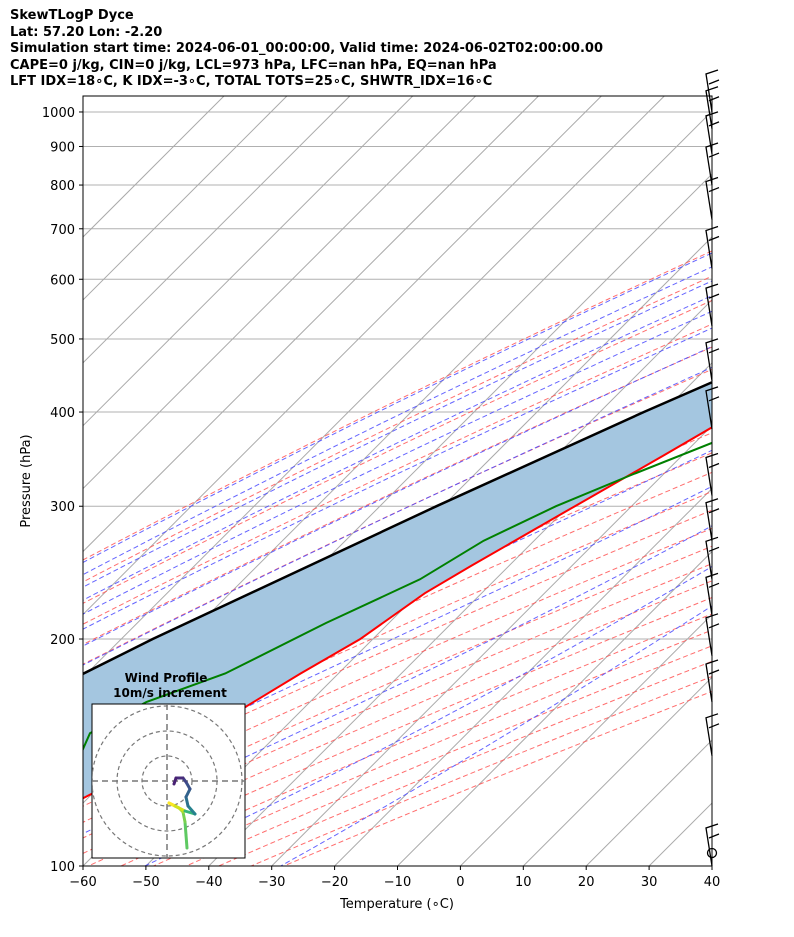  I want to click on x-tick-label: −60, so click(82, 882).